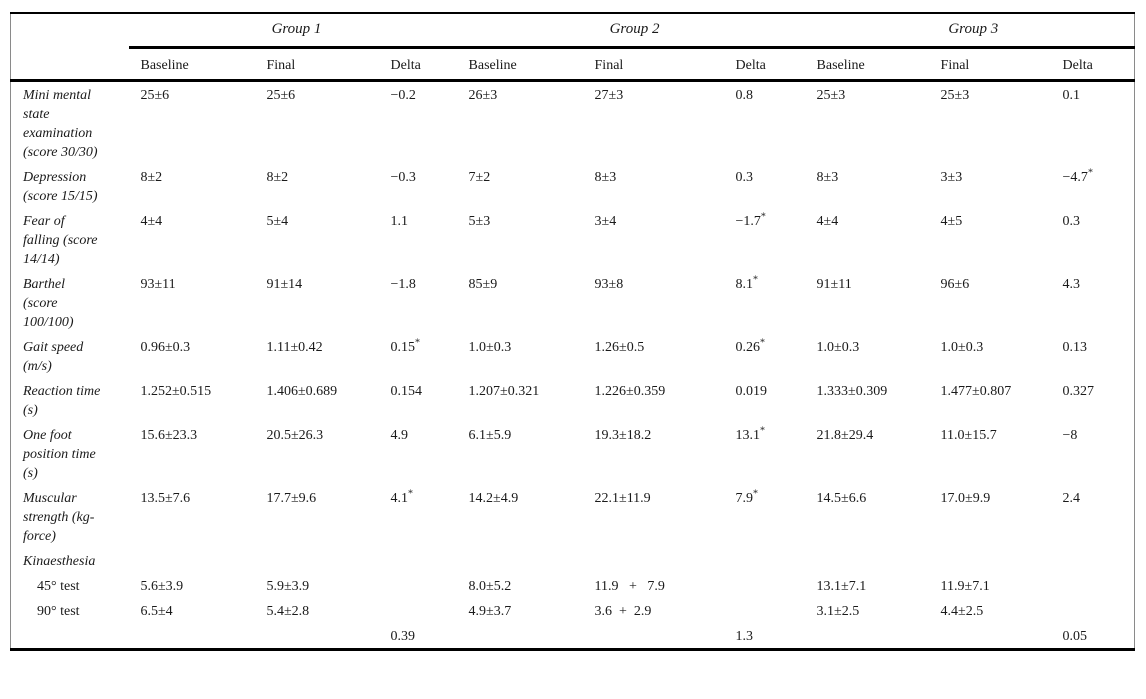 This screenshot has width=1146, height=699. Describe the element at coordinates (1075, 636) in the screenshot. I see `data-cell: 0.05` at that location.